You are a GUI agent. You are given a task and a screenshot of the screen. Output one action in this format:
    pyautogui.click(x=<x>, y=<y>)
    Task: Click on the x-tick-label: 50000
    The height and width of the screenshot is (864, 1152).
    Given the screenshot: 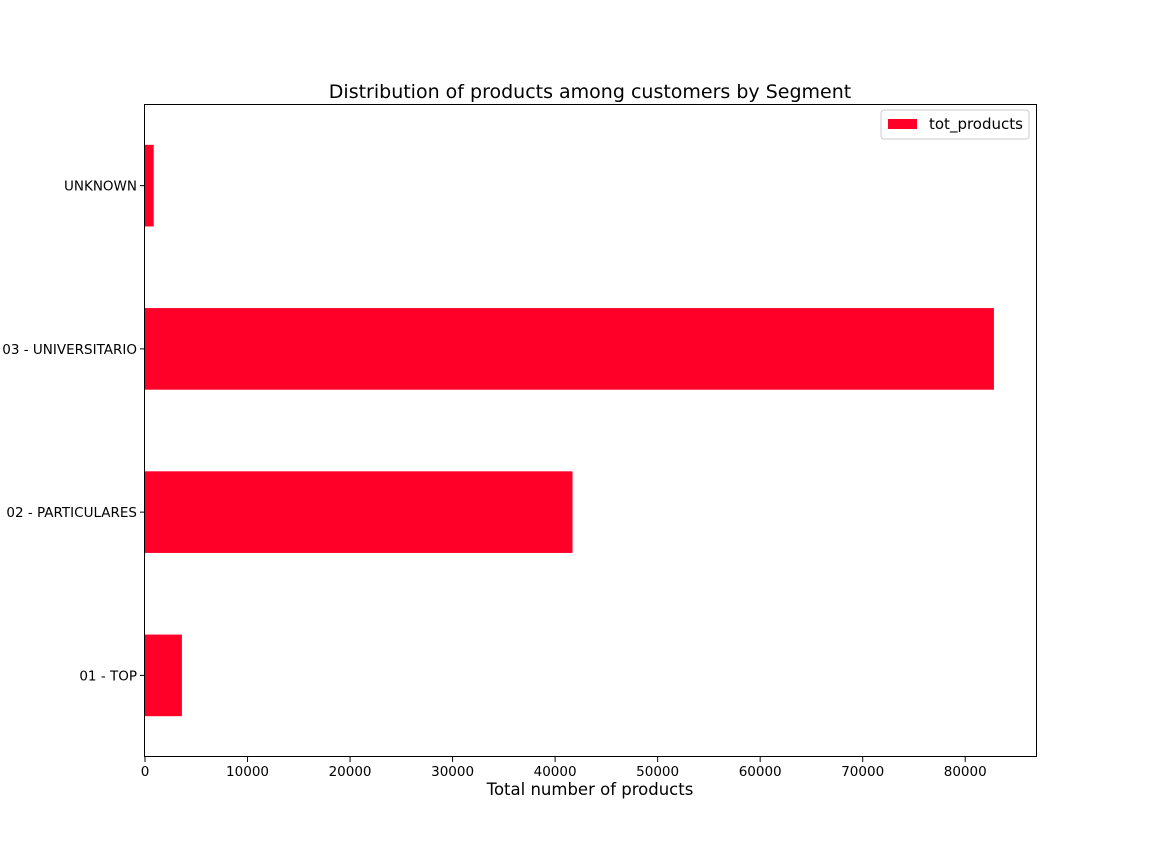 What is the action you would take?
    pyautogui.click(x=657, y=772)
    